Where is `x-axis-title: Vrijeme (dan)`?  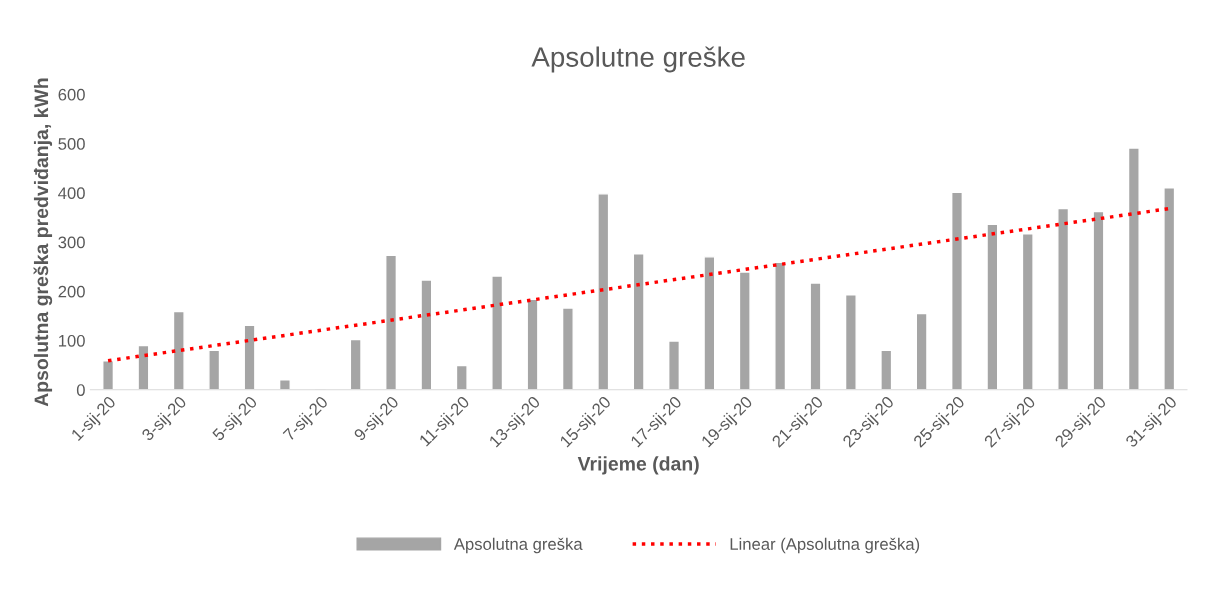
x-axis-title: Vrijeme (dan) is located at coordinates (638, 465).